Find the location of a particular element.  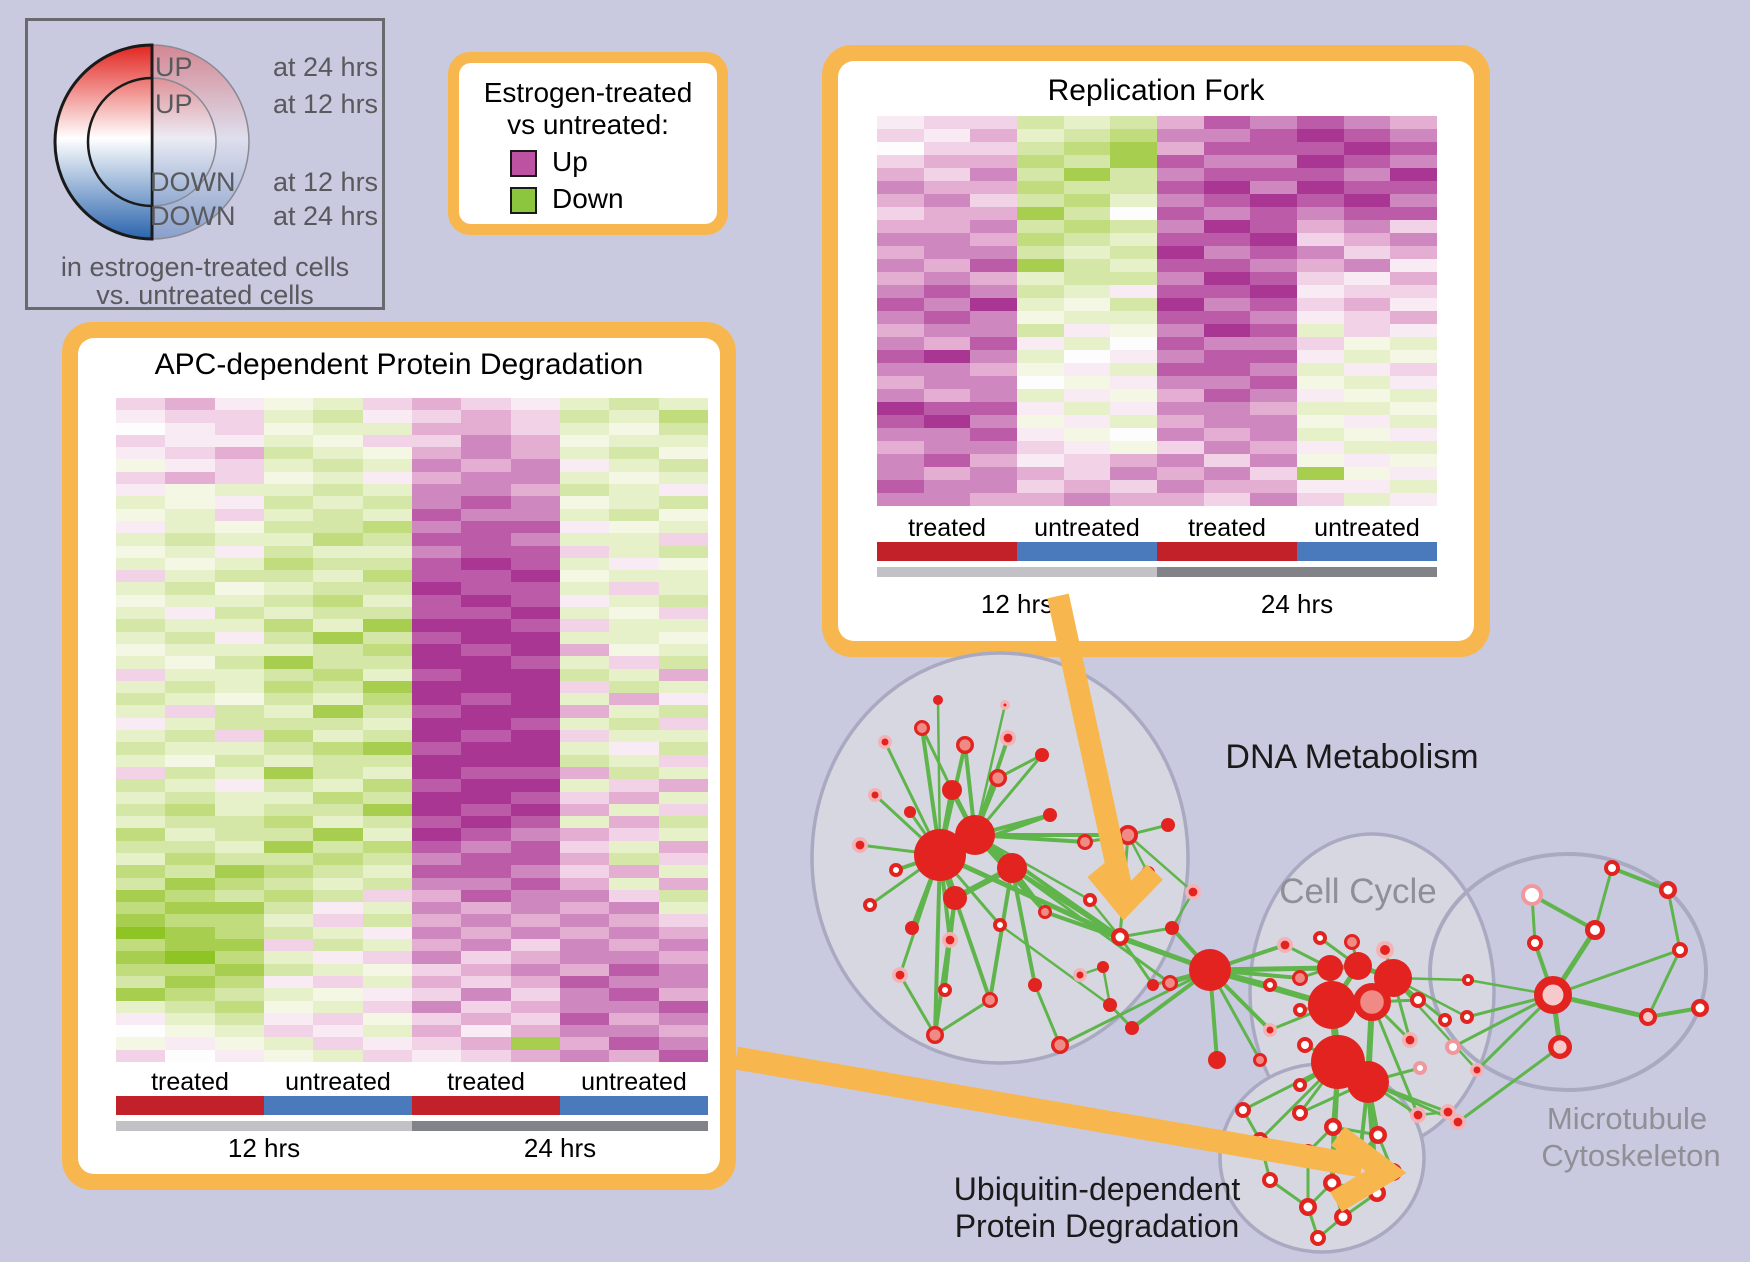

network-node-m11 is located at coordinates (1448, 1112).